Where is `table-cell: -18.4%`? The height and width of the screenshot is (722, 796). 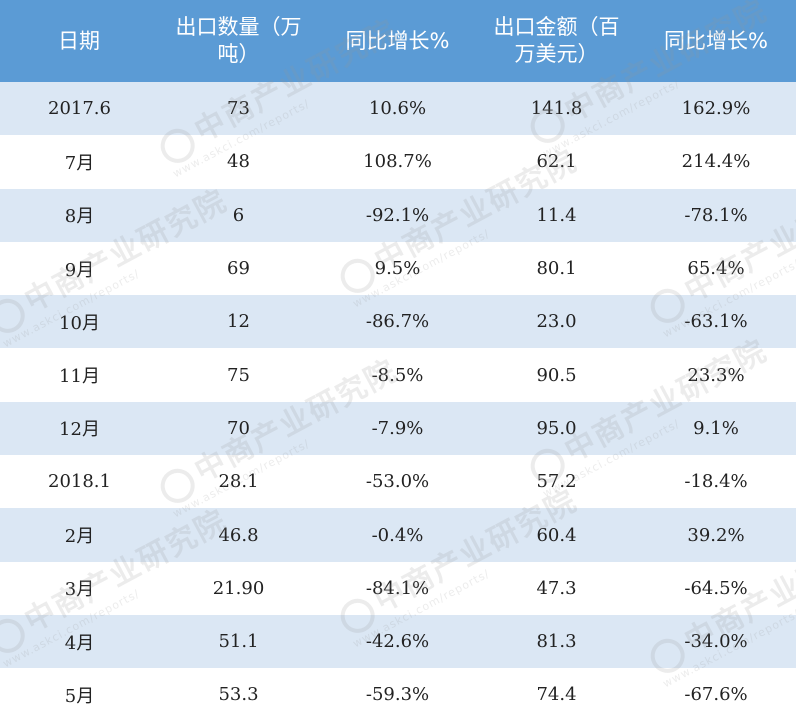 table-cell: -18.4% is located at coordinates (716, 482).